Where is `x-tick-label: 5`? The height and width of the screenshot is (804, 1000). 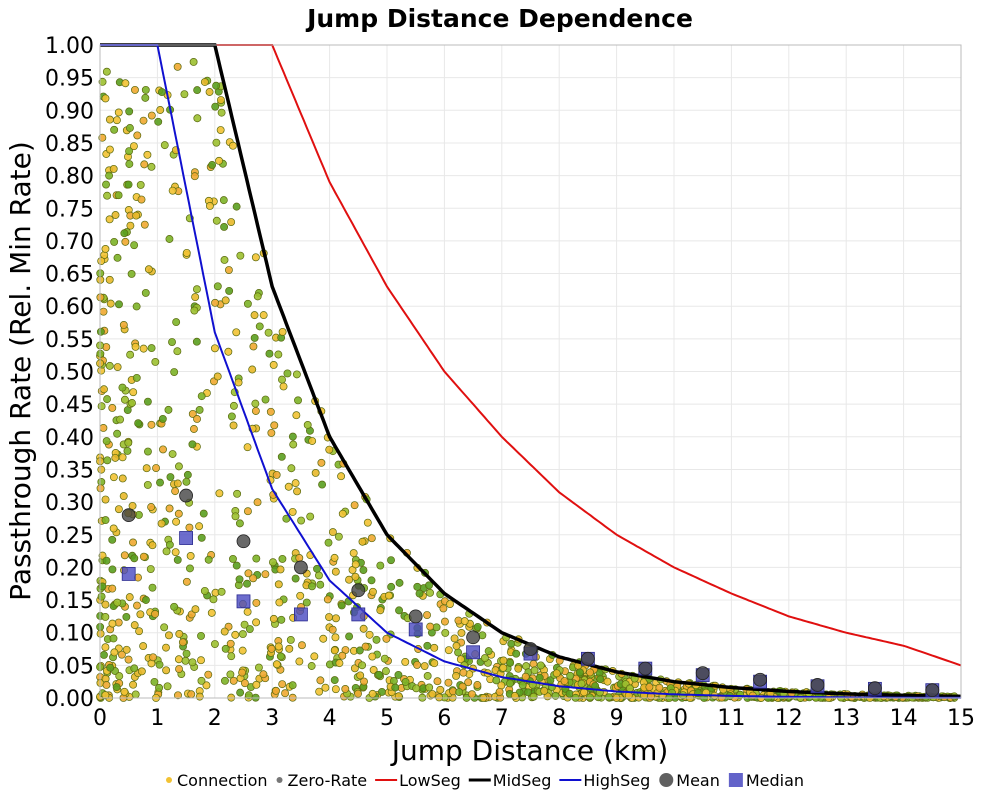
x-tick-label: 5 is located at coordinates (387, 718).